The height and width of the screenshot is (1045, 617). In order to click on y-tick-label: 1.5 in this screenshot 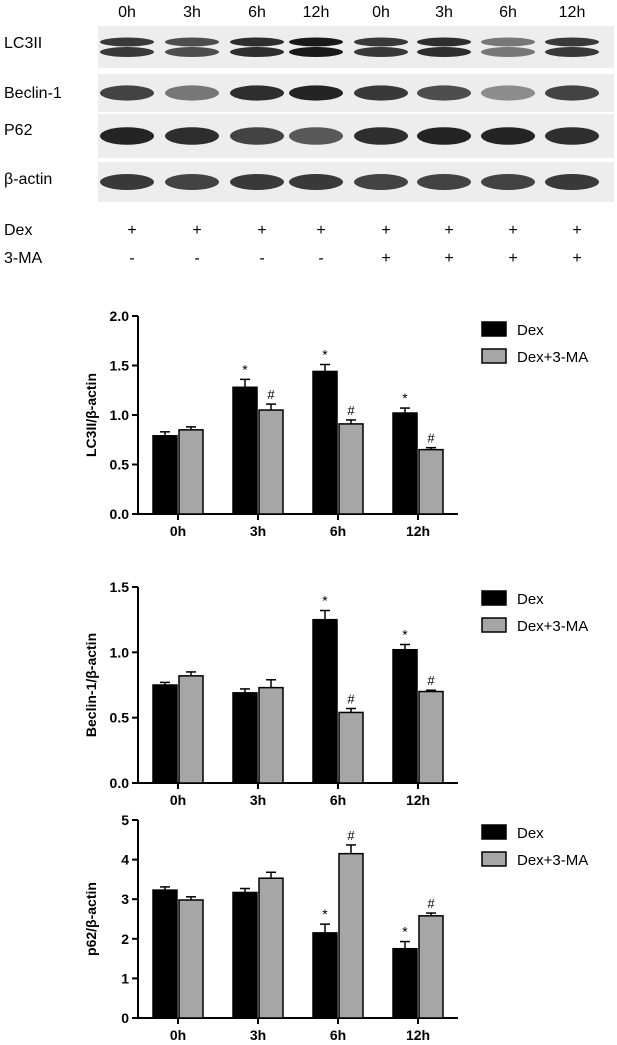, I will do `click(120, 366)`.